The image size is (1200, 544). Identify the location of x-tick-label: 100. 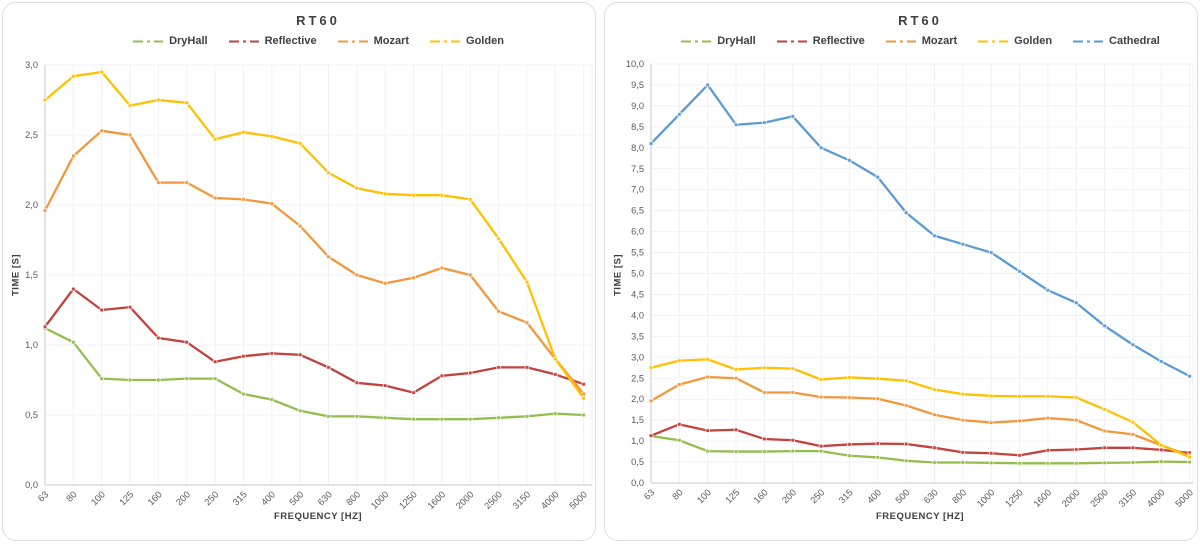
(98, 498).